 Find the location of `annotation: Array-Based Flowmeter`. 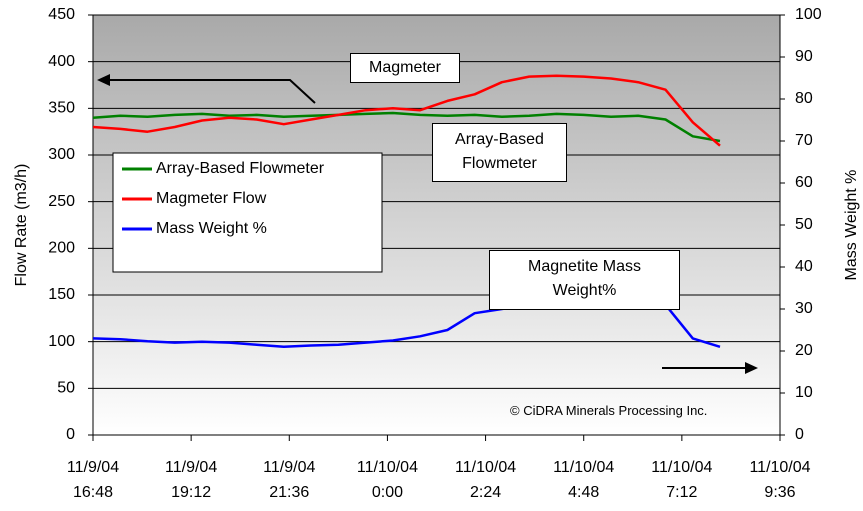

annotation: Array-Based Flowmeter is located at coordinates (499, 152).